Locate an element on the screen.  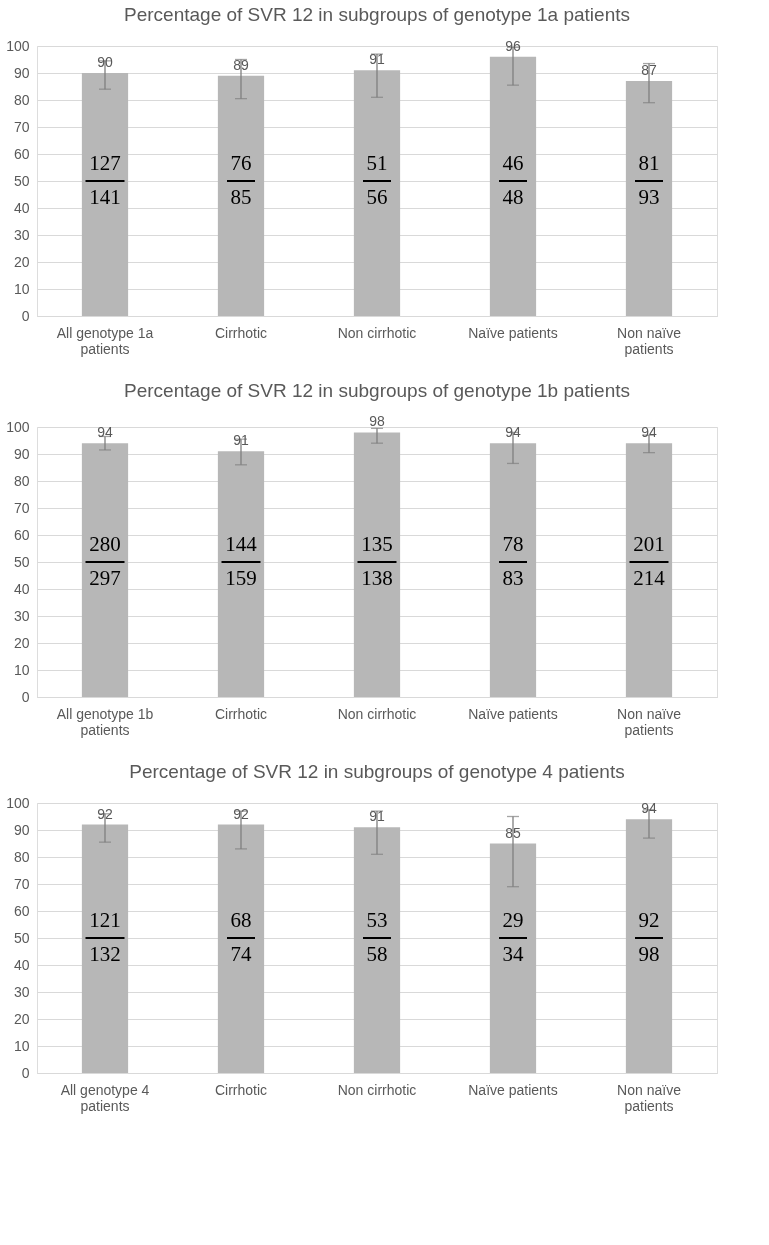
annotation: 92 is located at coordinates (649, 920).